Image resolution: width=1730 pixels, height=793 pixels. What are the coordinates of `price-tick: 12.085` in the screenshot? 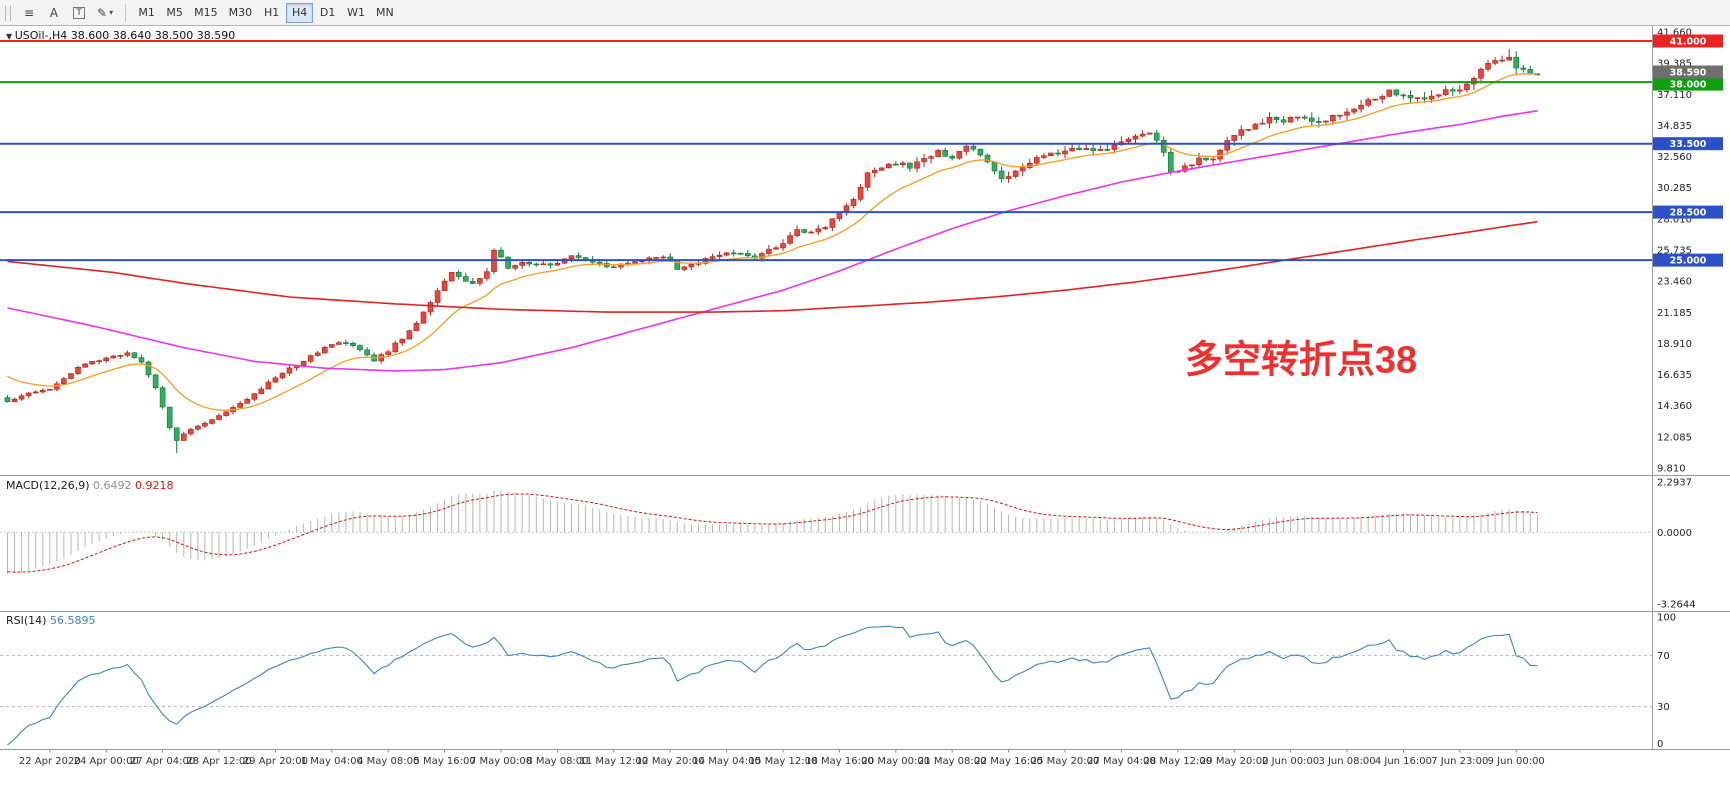 It's located at (1674, 437).